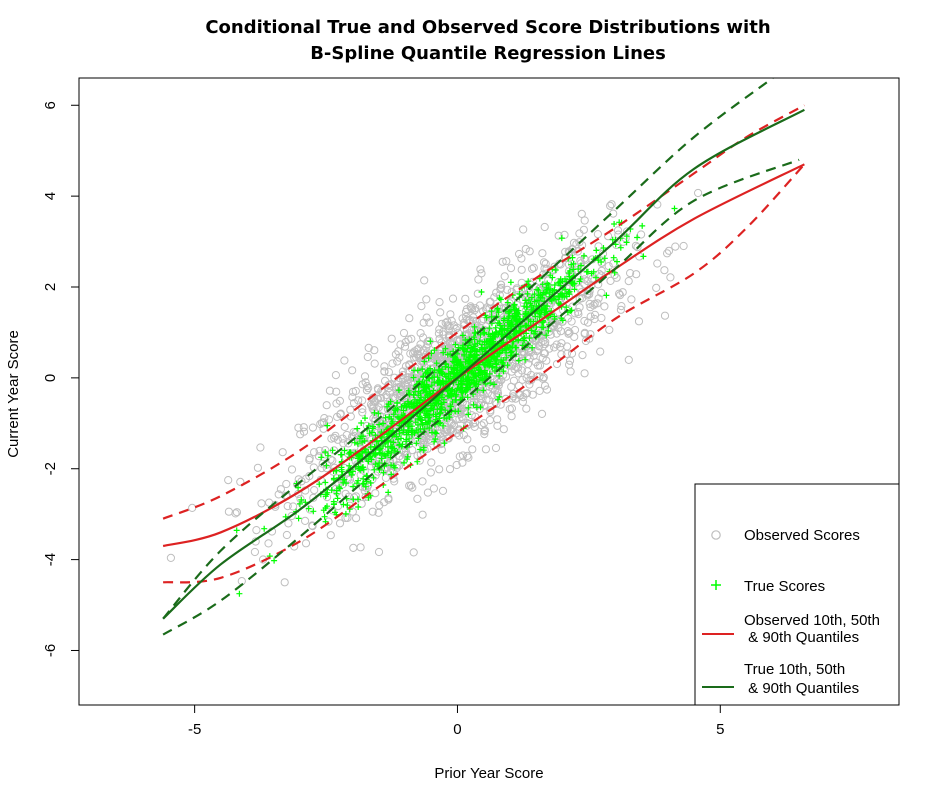 This screenshot has height=805, width=940. What do you see at coordinates (50, 105) in the screenshot?
I see `y-tick-label: 6` at bounding box center [50, 105].